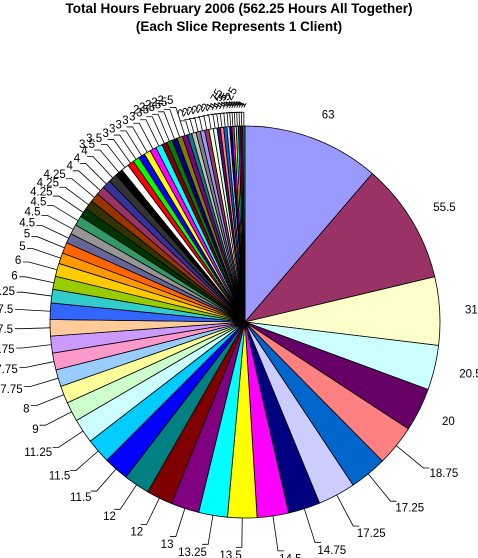  What do you see at coordinates (26, 409) in the screenshot?
I see `data-label: 8` at bounding box center [26, 409].